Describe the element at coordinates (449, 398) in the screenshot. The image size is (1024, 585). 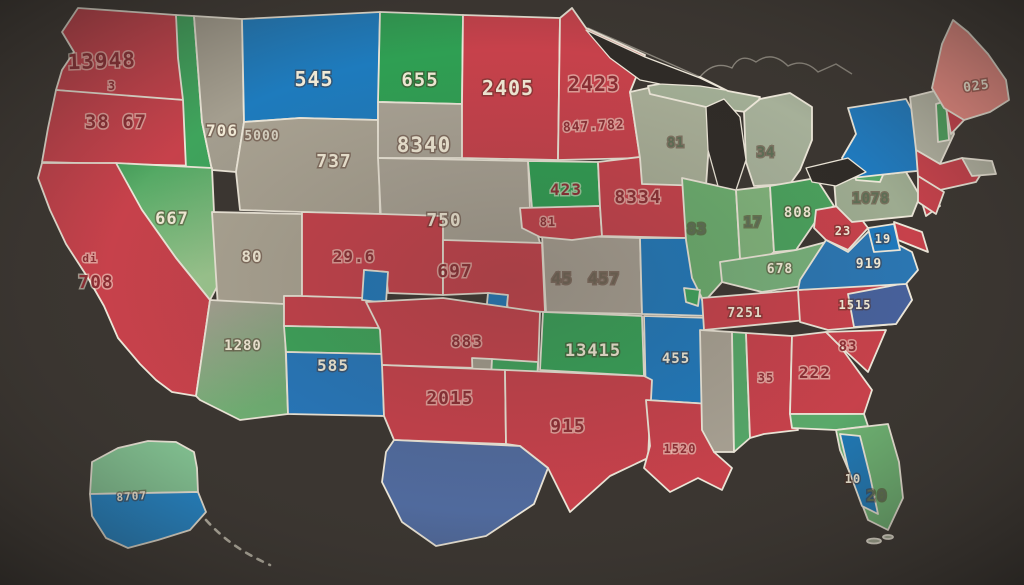
I see `state-value-label-texas-west: 2015` at that location.